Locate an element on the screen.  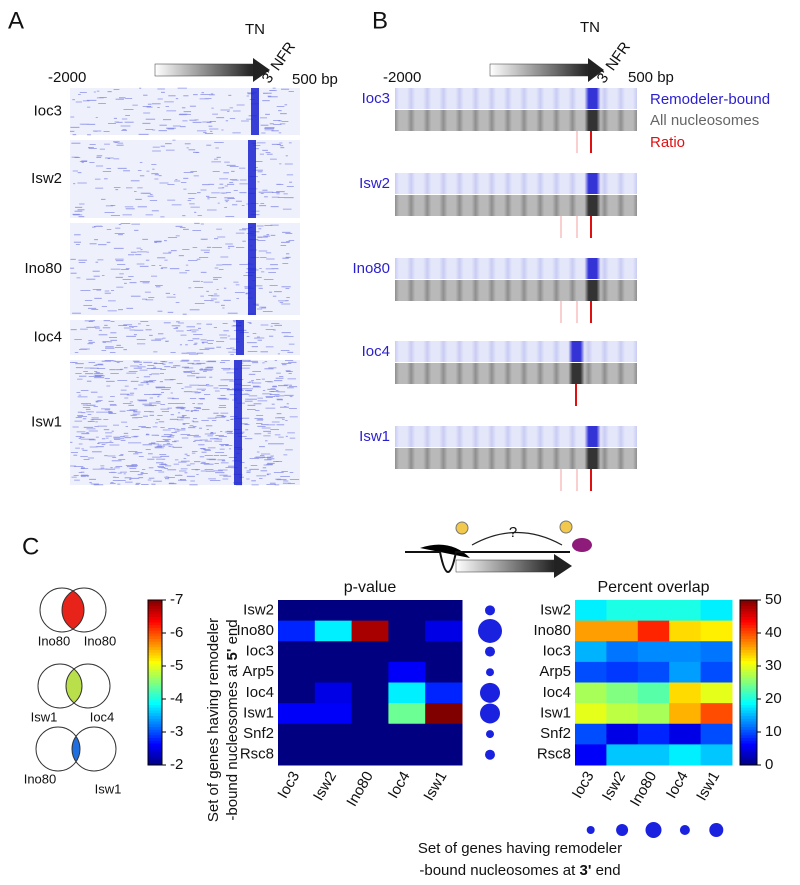
heat-texture is located at coordinates (182, 111).